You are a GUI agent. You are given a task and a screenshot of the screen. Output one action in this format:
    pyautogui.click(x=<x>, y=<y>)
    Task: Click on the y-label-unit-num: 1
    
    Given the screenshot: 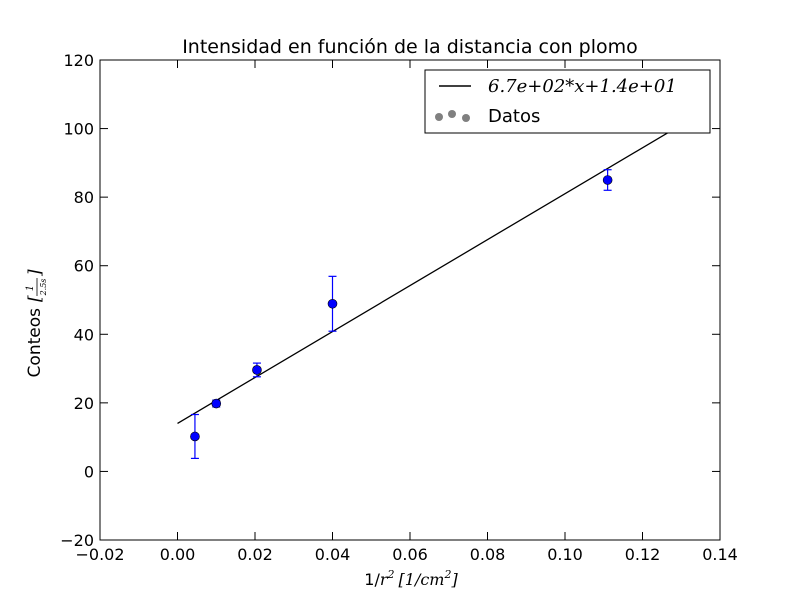 What is the action you would take?
    pyautogui.click(x=30, y=288)
    